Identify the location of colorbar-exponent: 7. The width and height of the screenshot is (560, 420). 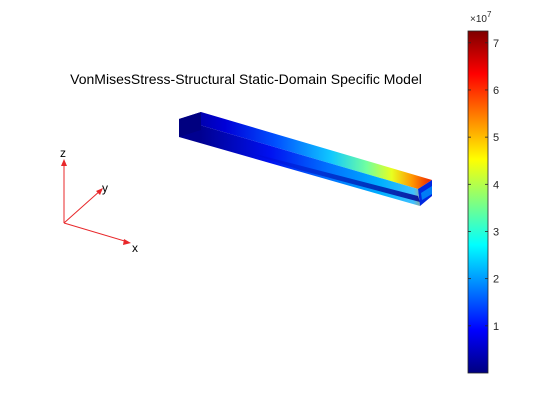
(489, 14).